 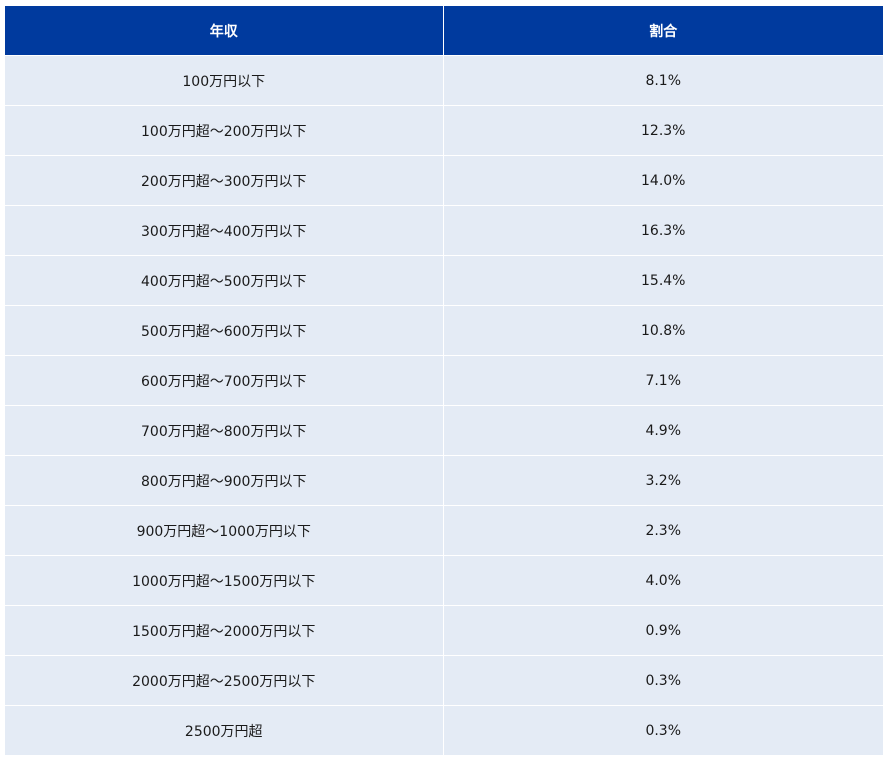 I want to click on cell-ratio: 16.3%, so click(x=663, y=230).